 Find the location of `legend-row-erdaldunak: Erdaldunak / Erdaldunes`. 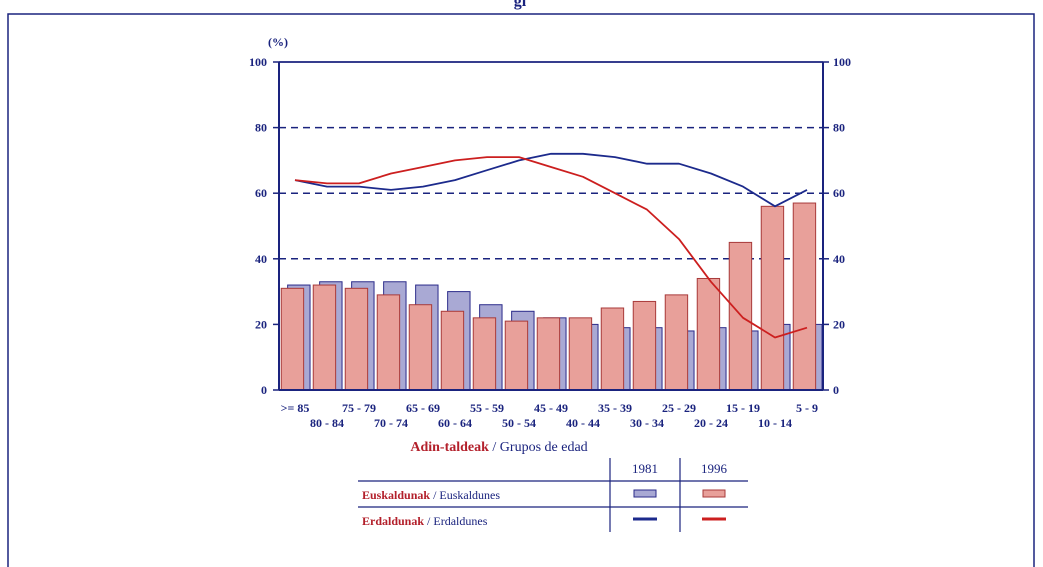

legend-row-erdaldunak: Erdaldunak / Erdaldunes is located at coordinates (425, 521).